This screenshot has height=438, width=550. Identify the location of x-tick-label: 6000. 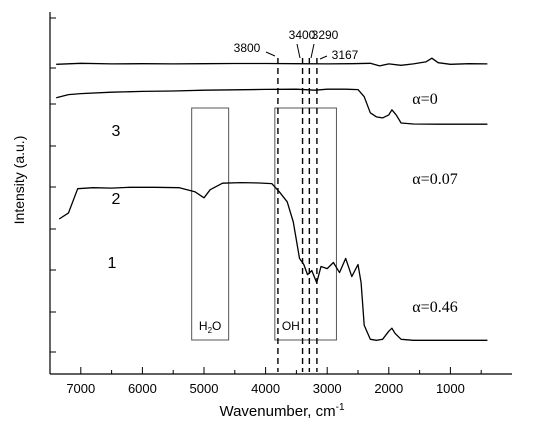
(142, 388).